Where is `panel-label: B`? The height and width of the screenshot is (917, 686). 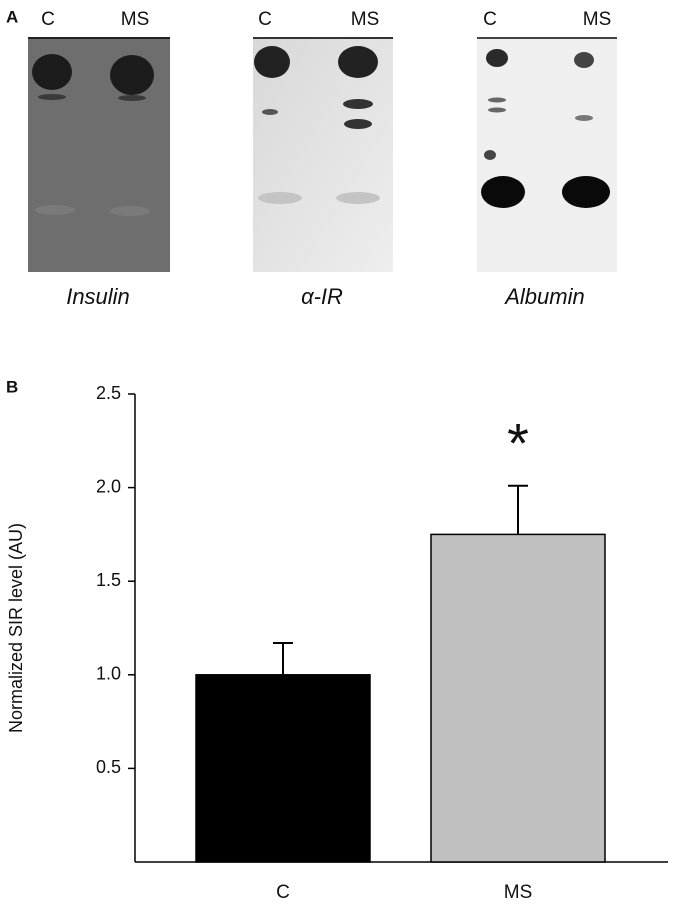
panel-label: B is located at coordinates (12, 386).